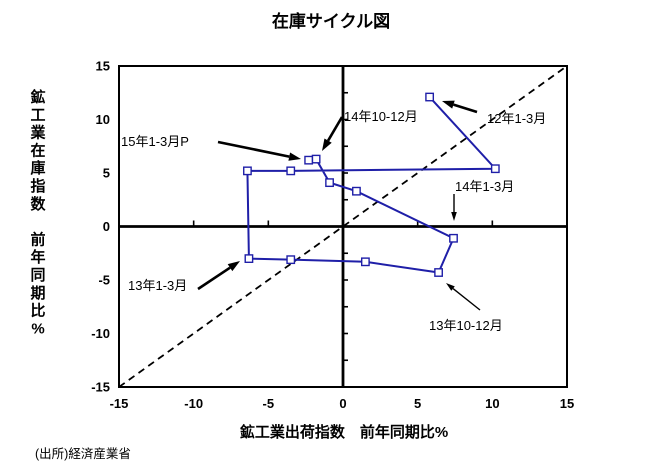 Image resolution: width=655 pixels, height=473 pixels. What do you see at coordinates (37, 186) in the screenshot?
I see `y-axis-title-char: 指` at bounding box center [37, 186].